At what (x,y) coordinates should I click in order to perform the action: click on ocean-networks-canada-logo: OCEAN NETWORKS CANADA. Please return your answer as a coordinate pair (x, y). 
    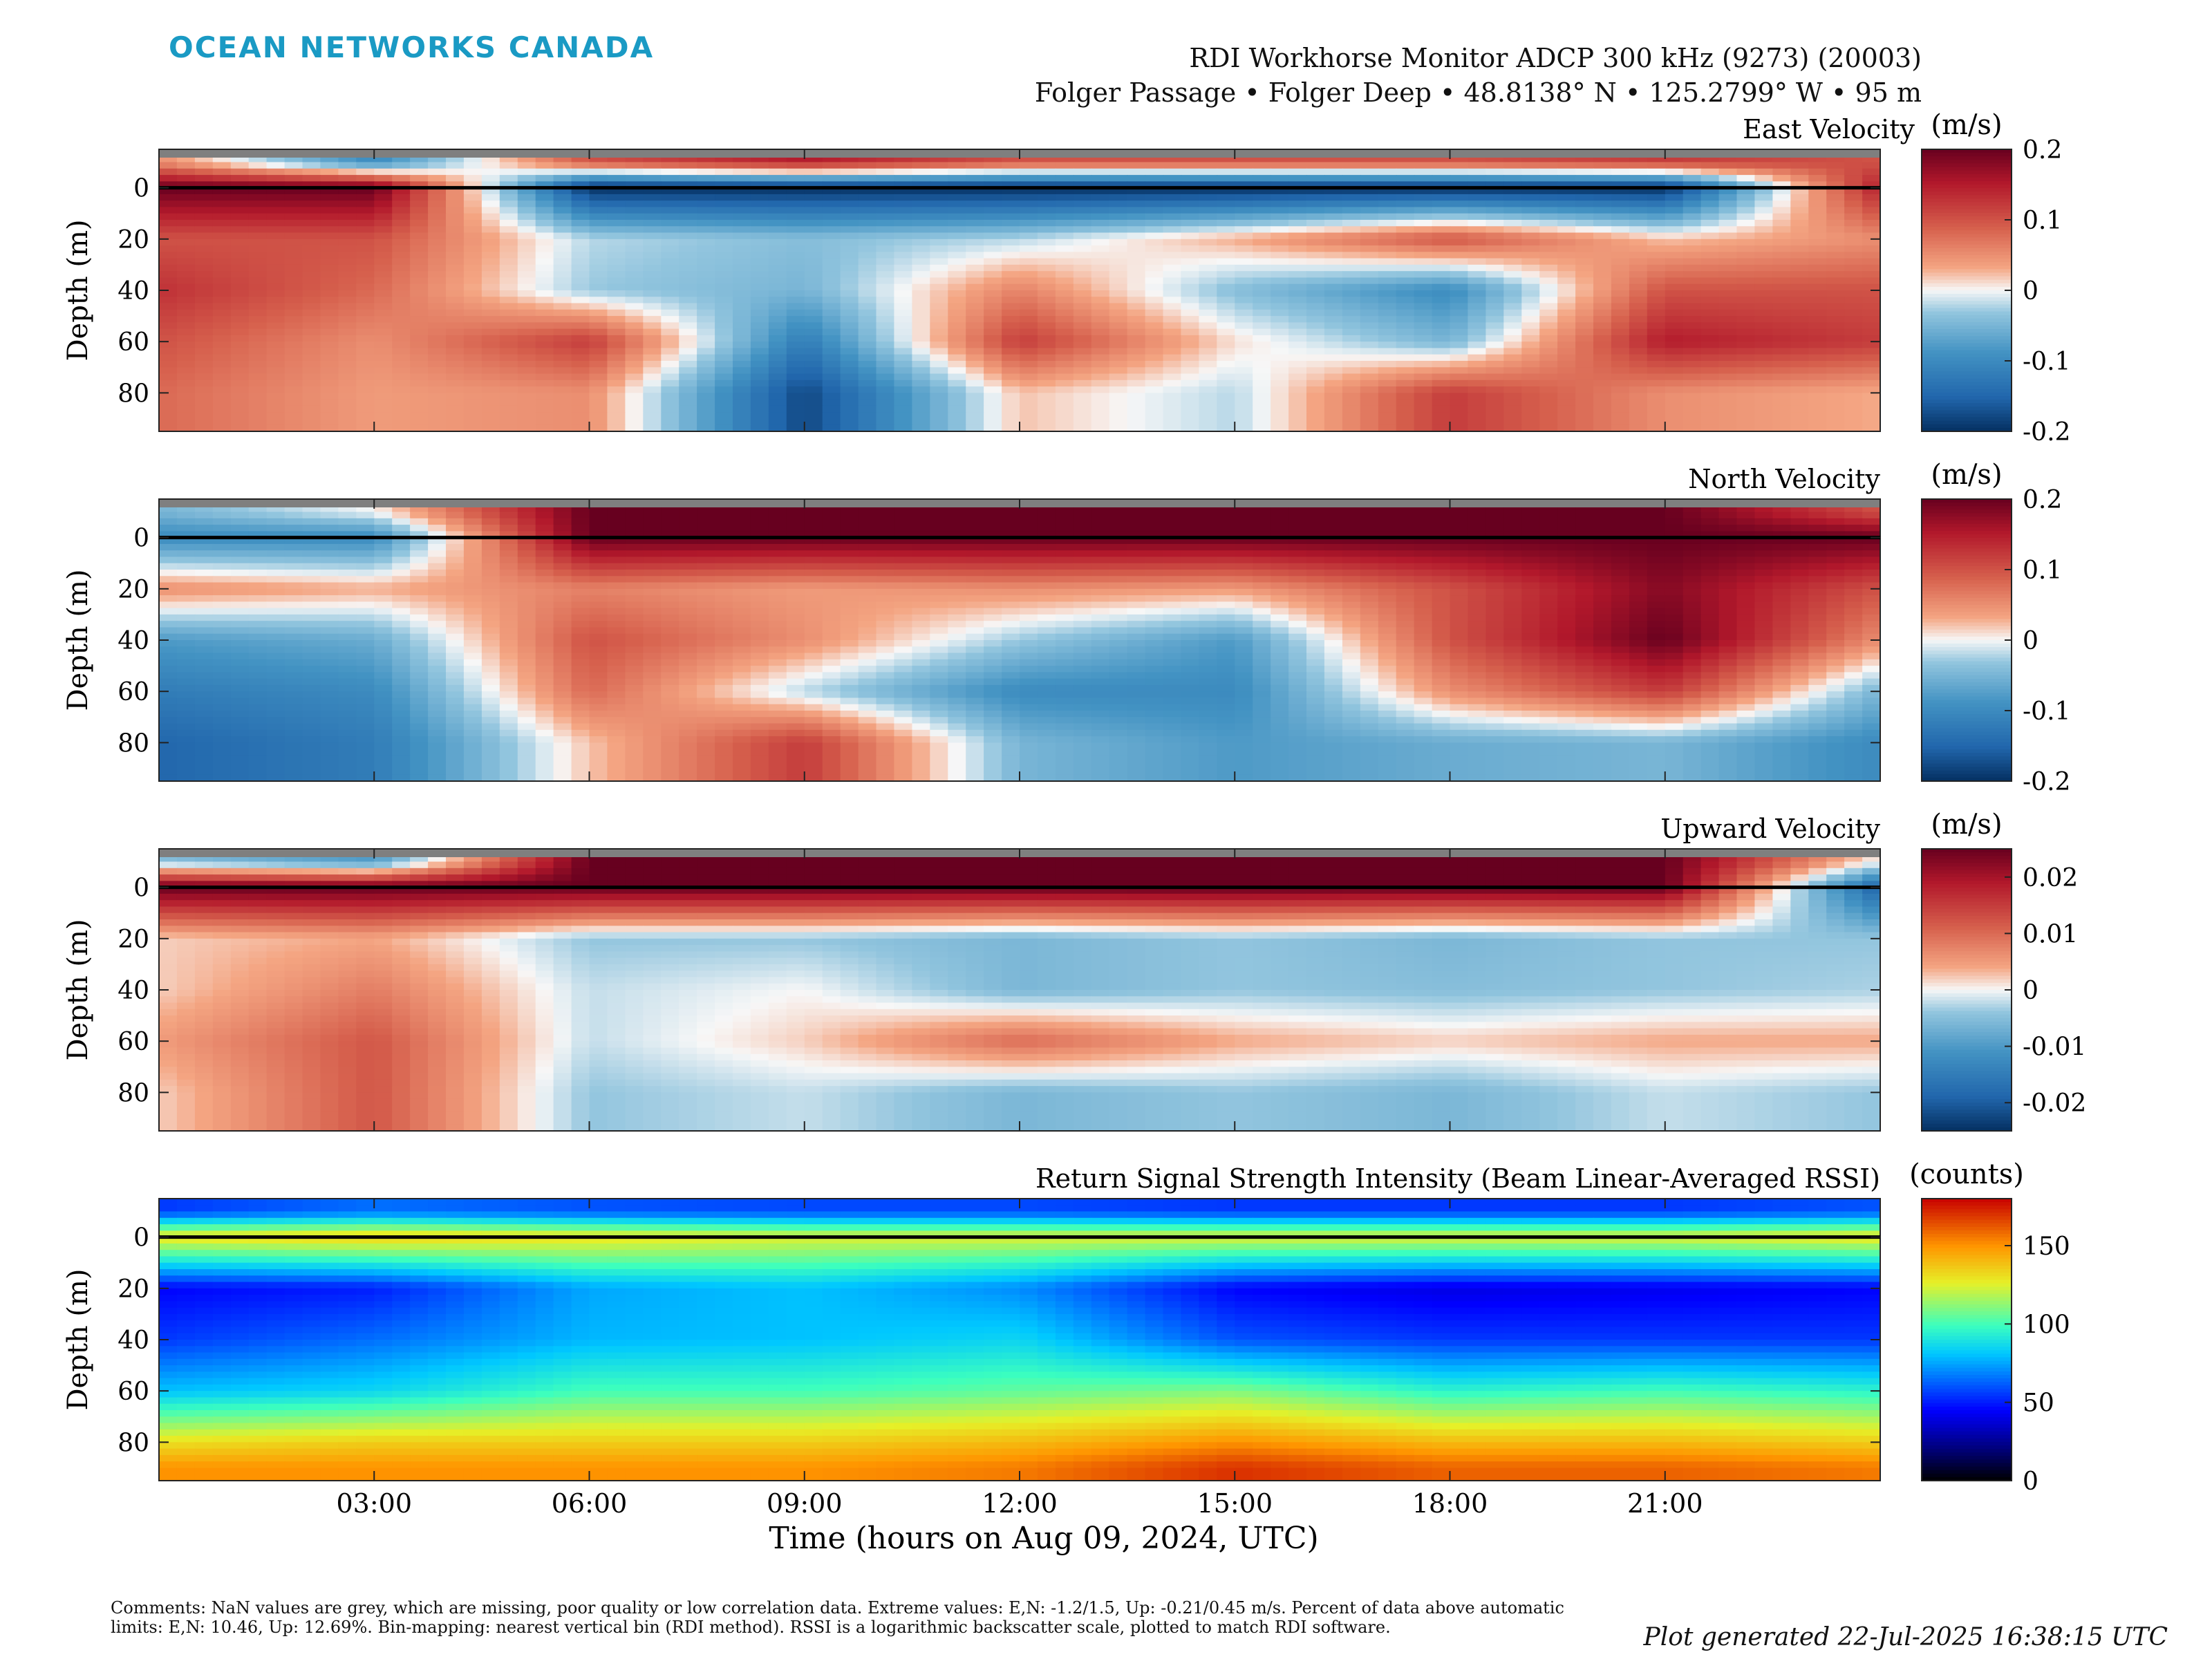
    Looking at the image, I should click on (412, 47).